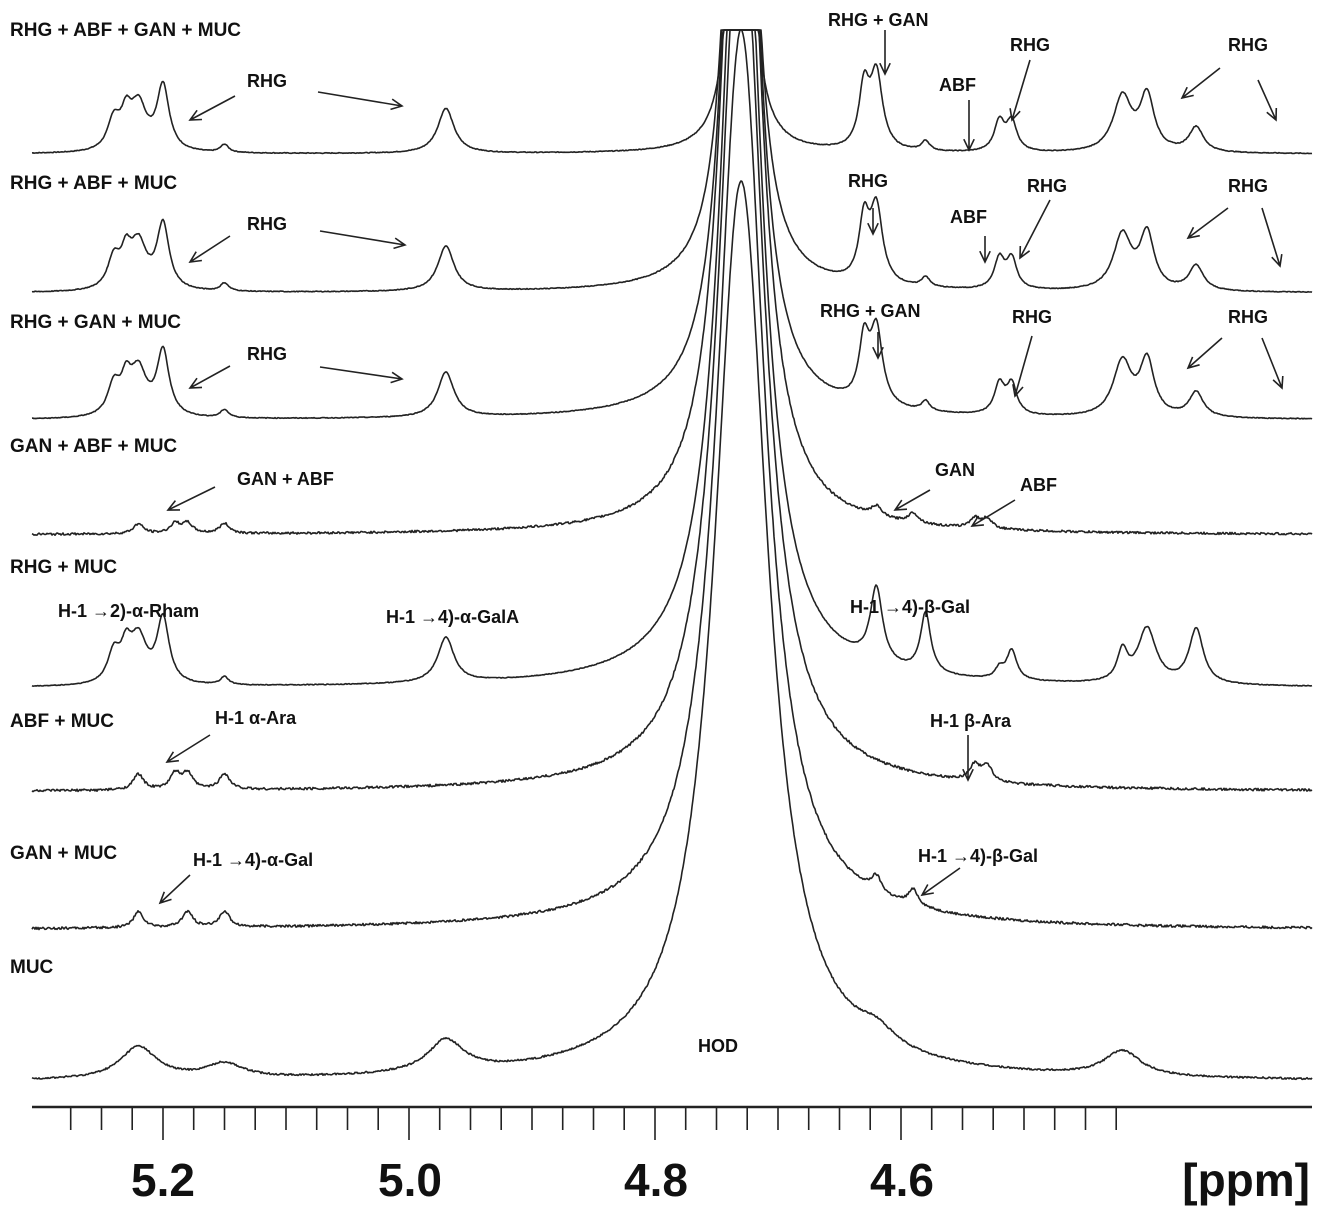 The image size is (1326, 1210). I want to click on x-axis: 5.2 5.0 4.8 4.6 [ppm], so click(672, 1155).